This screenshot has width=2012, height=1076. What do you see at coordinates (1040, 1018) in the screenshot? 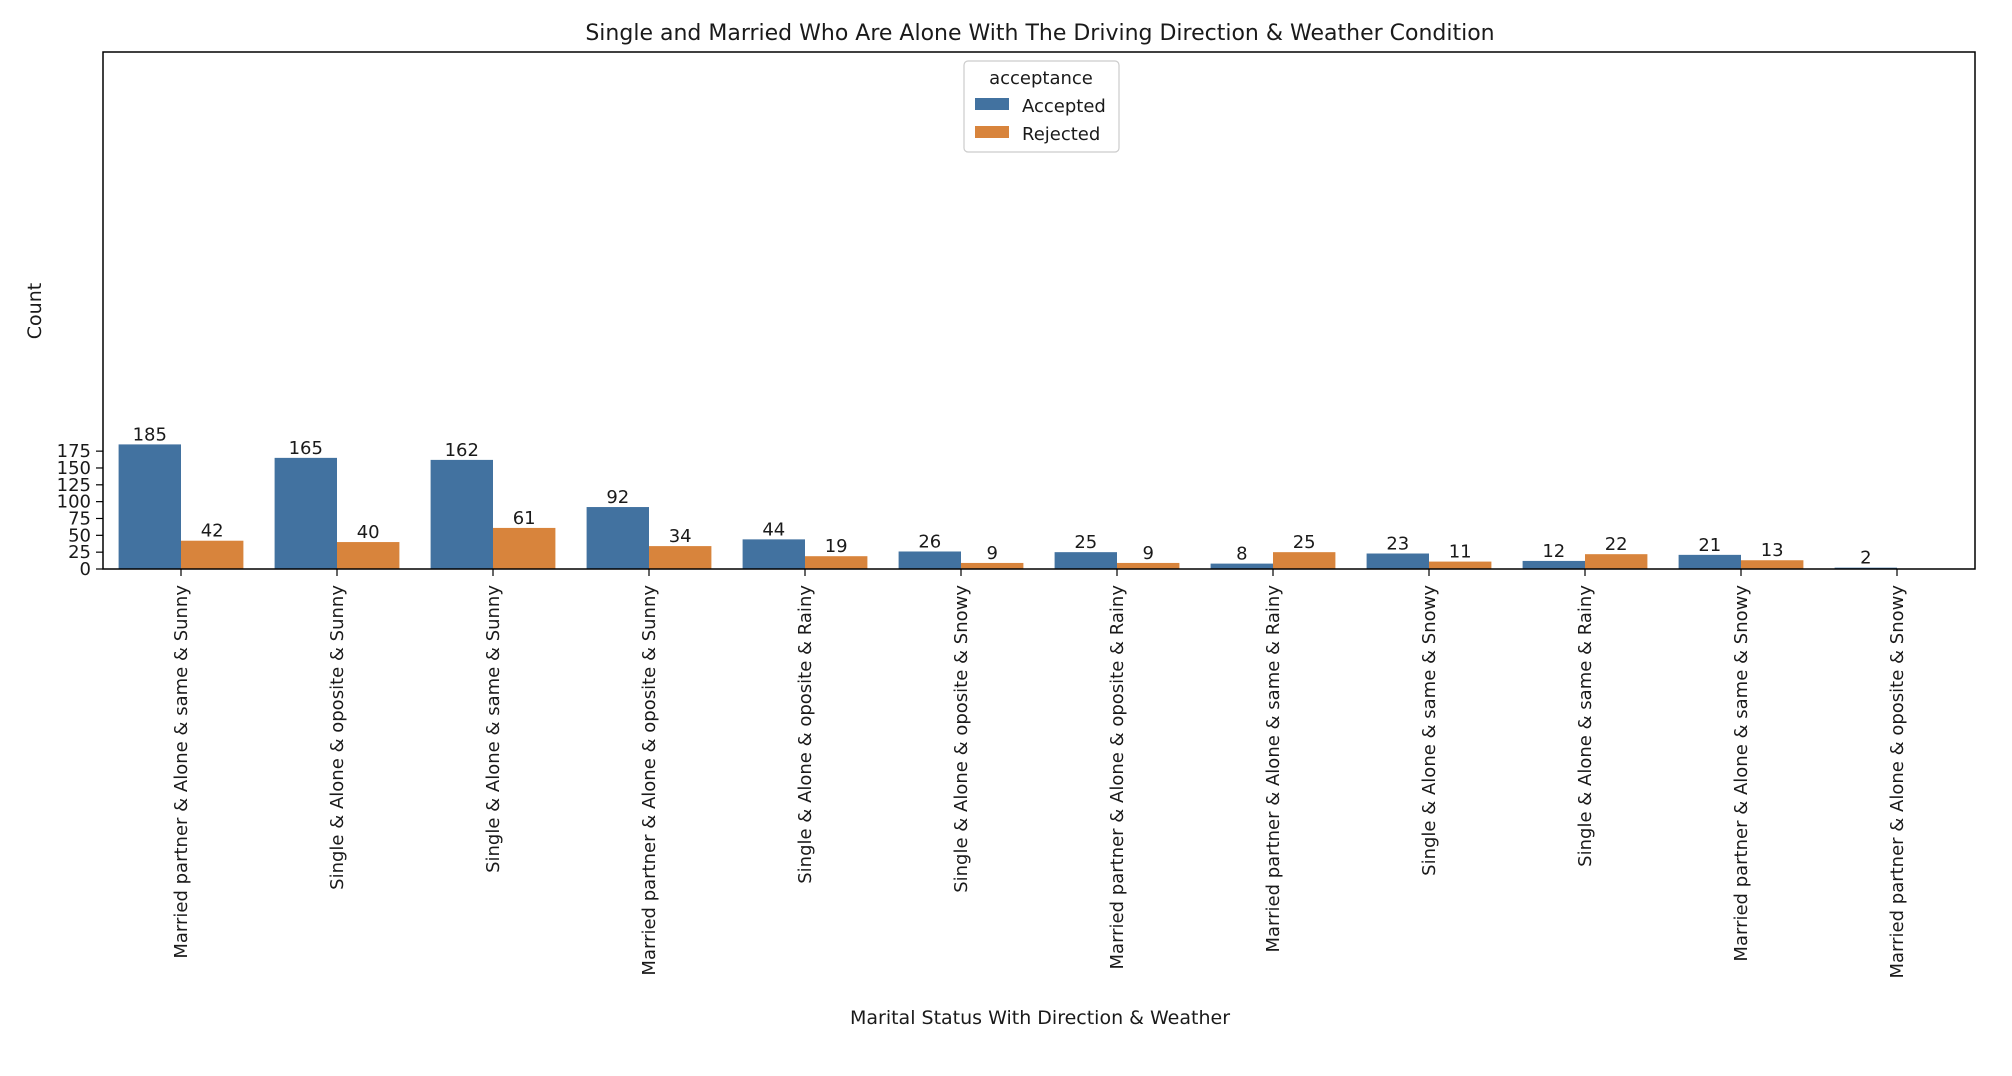
I see `x-axis-label: Marital Status With Direction & Weather` at bounding box center [1040, 1018].